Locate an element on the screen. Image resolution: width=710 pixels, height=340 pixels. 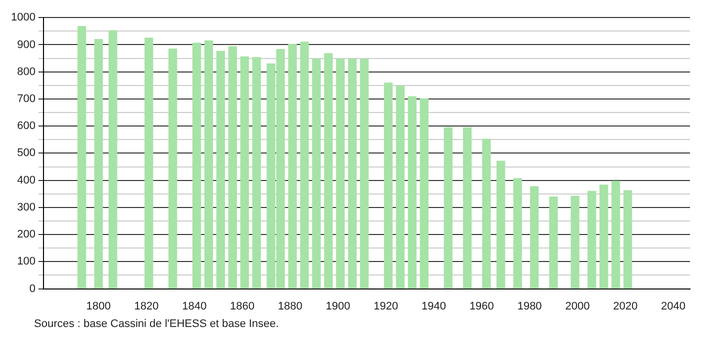
y-tick-label: 300 is located at coordinates (26, 207).